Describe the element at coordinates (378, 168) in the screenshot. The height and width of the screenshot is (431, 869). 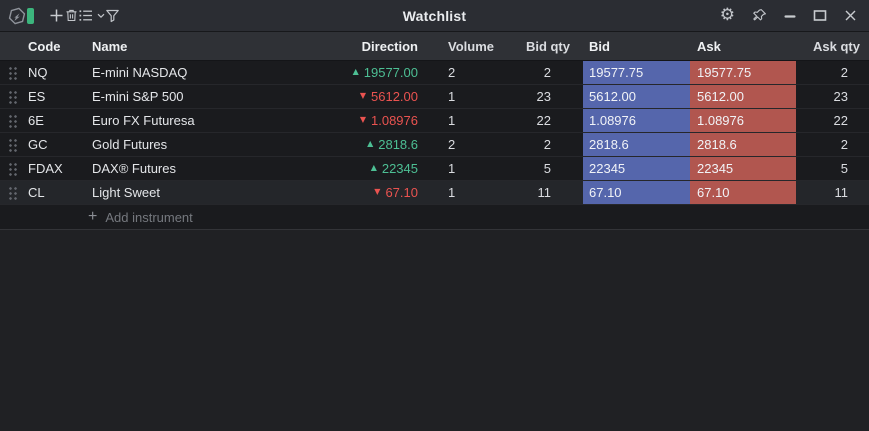
I see `cell-direction: ▲ 22345` at that location.